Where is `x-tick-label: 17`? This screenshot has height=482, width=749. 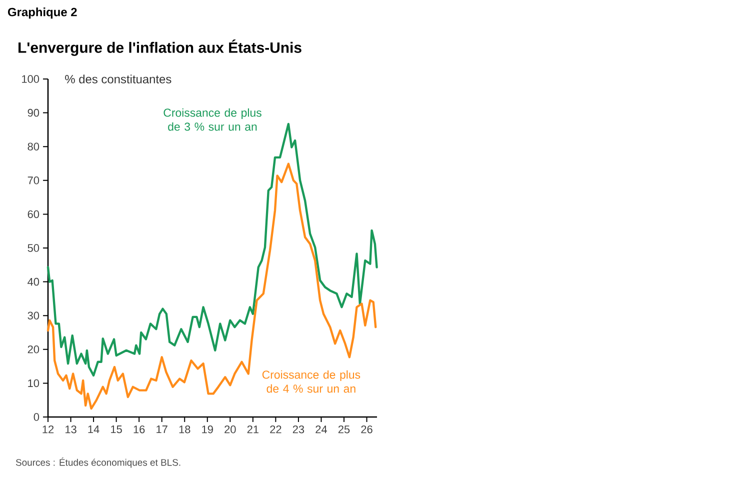
x-tick-label: 17 is located at coordinates (162, 430).